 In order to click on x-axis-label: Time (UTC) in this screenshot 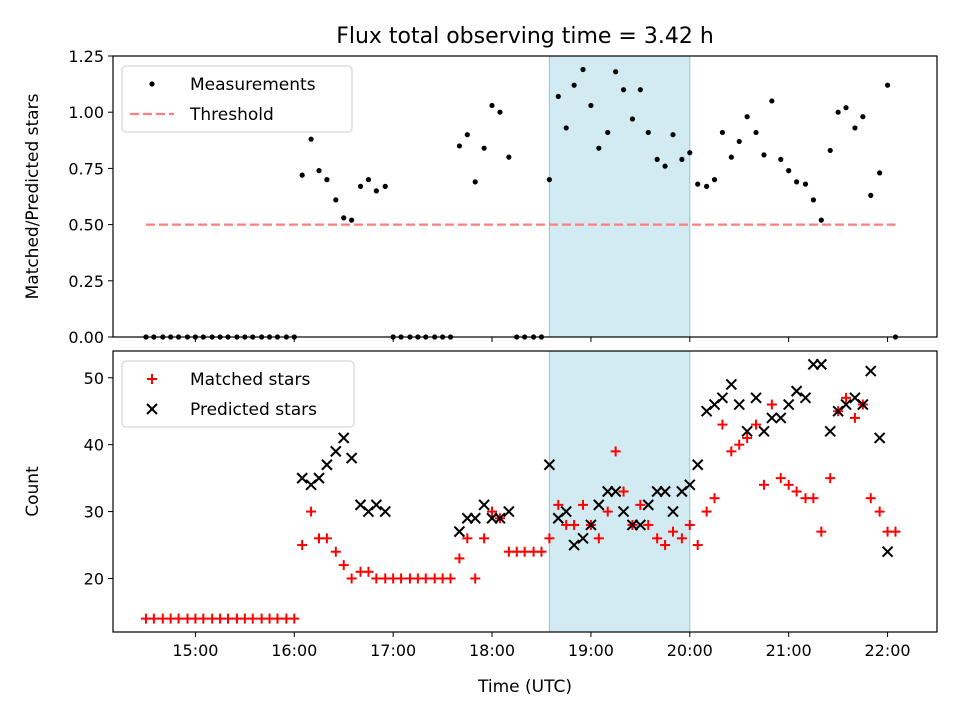, I will do `click(524, 687)`.